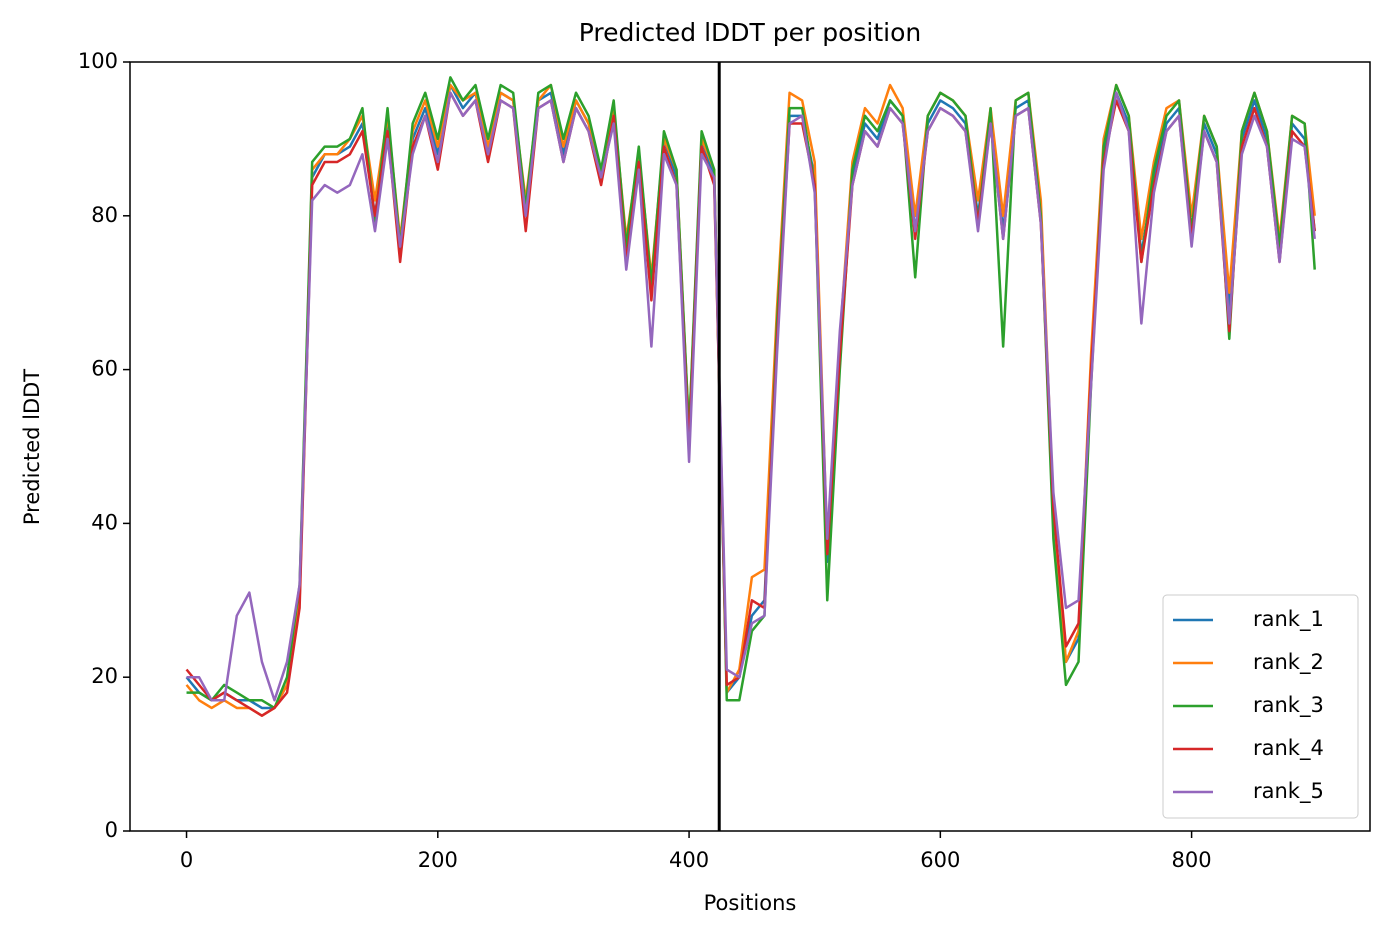 Image resolution: width=1391 pixels, height=939 pixels. I want to click on legend-label: rank_2, so click(1288, 662).